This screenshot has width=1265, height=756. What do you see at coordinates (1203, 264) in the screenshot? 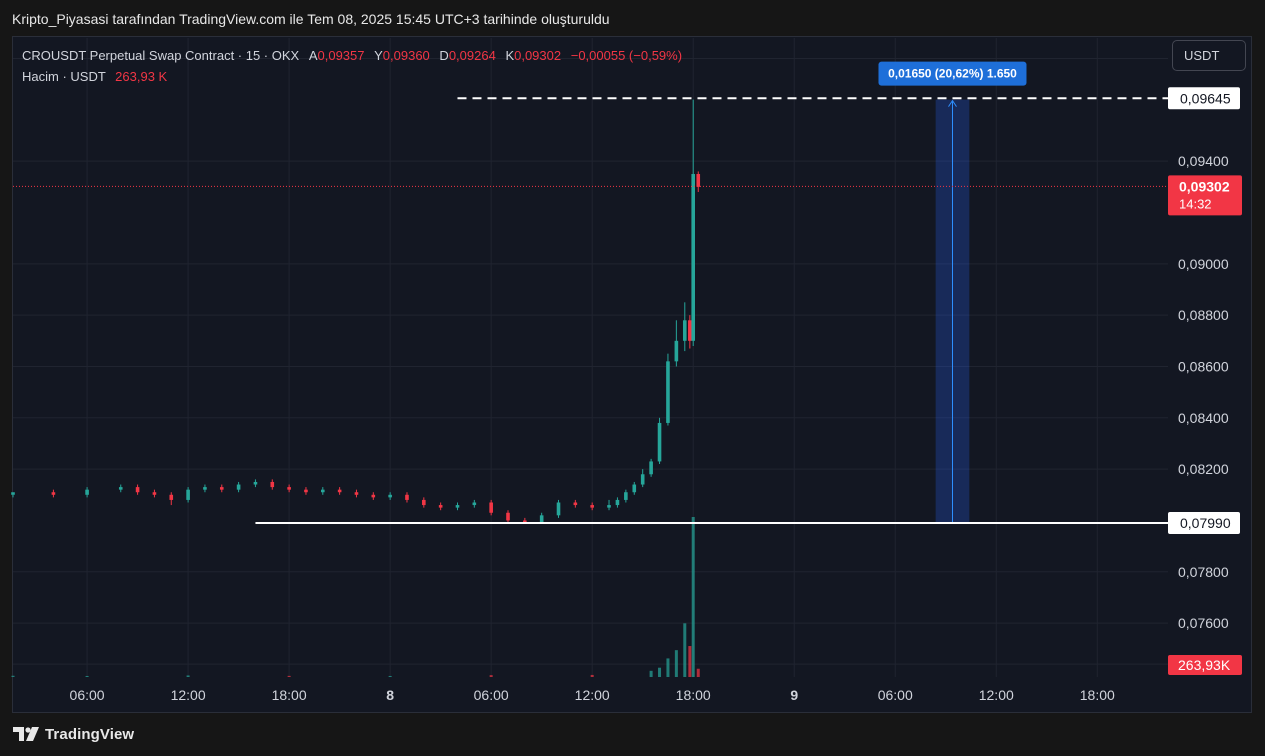
I see `price-tick-label: 0,09000` at bounding box center [1203, 264].